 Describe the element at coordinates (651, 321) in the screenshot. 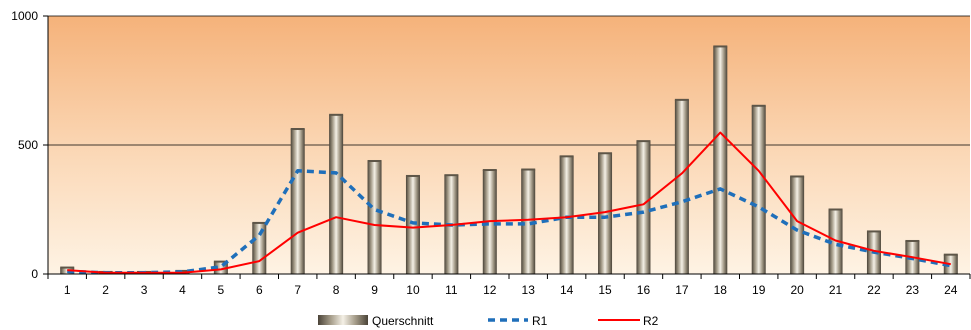

I see `legend-label-r2: R2` at that location.